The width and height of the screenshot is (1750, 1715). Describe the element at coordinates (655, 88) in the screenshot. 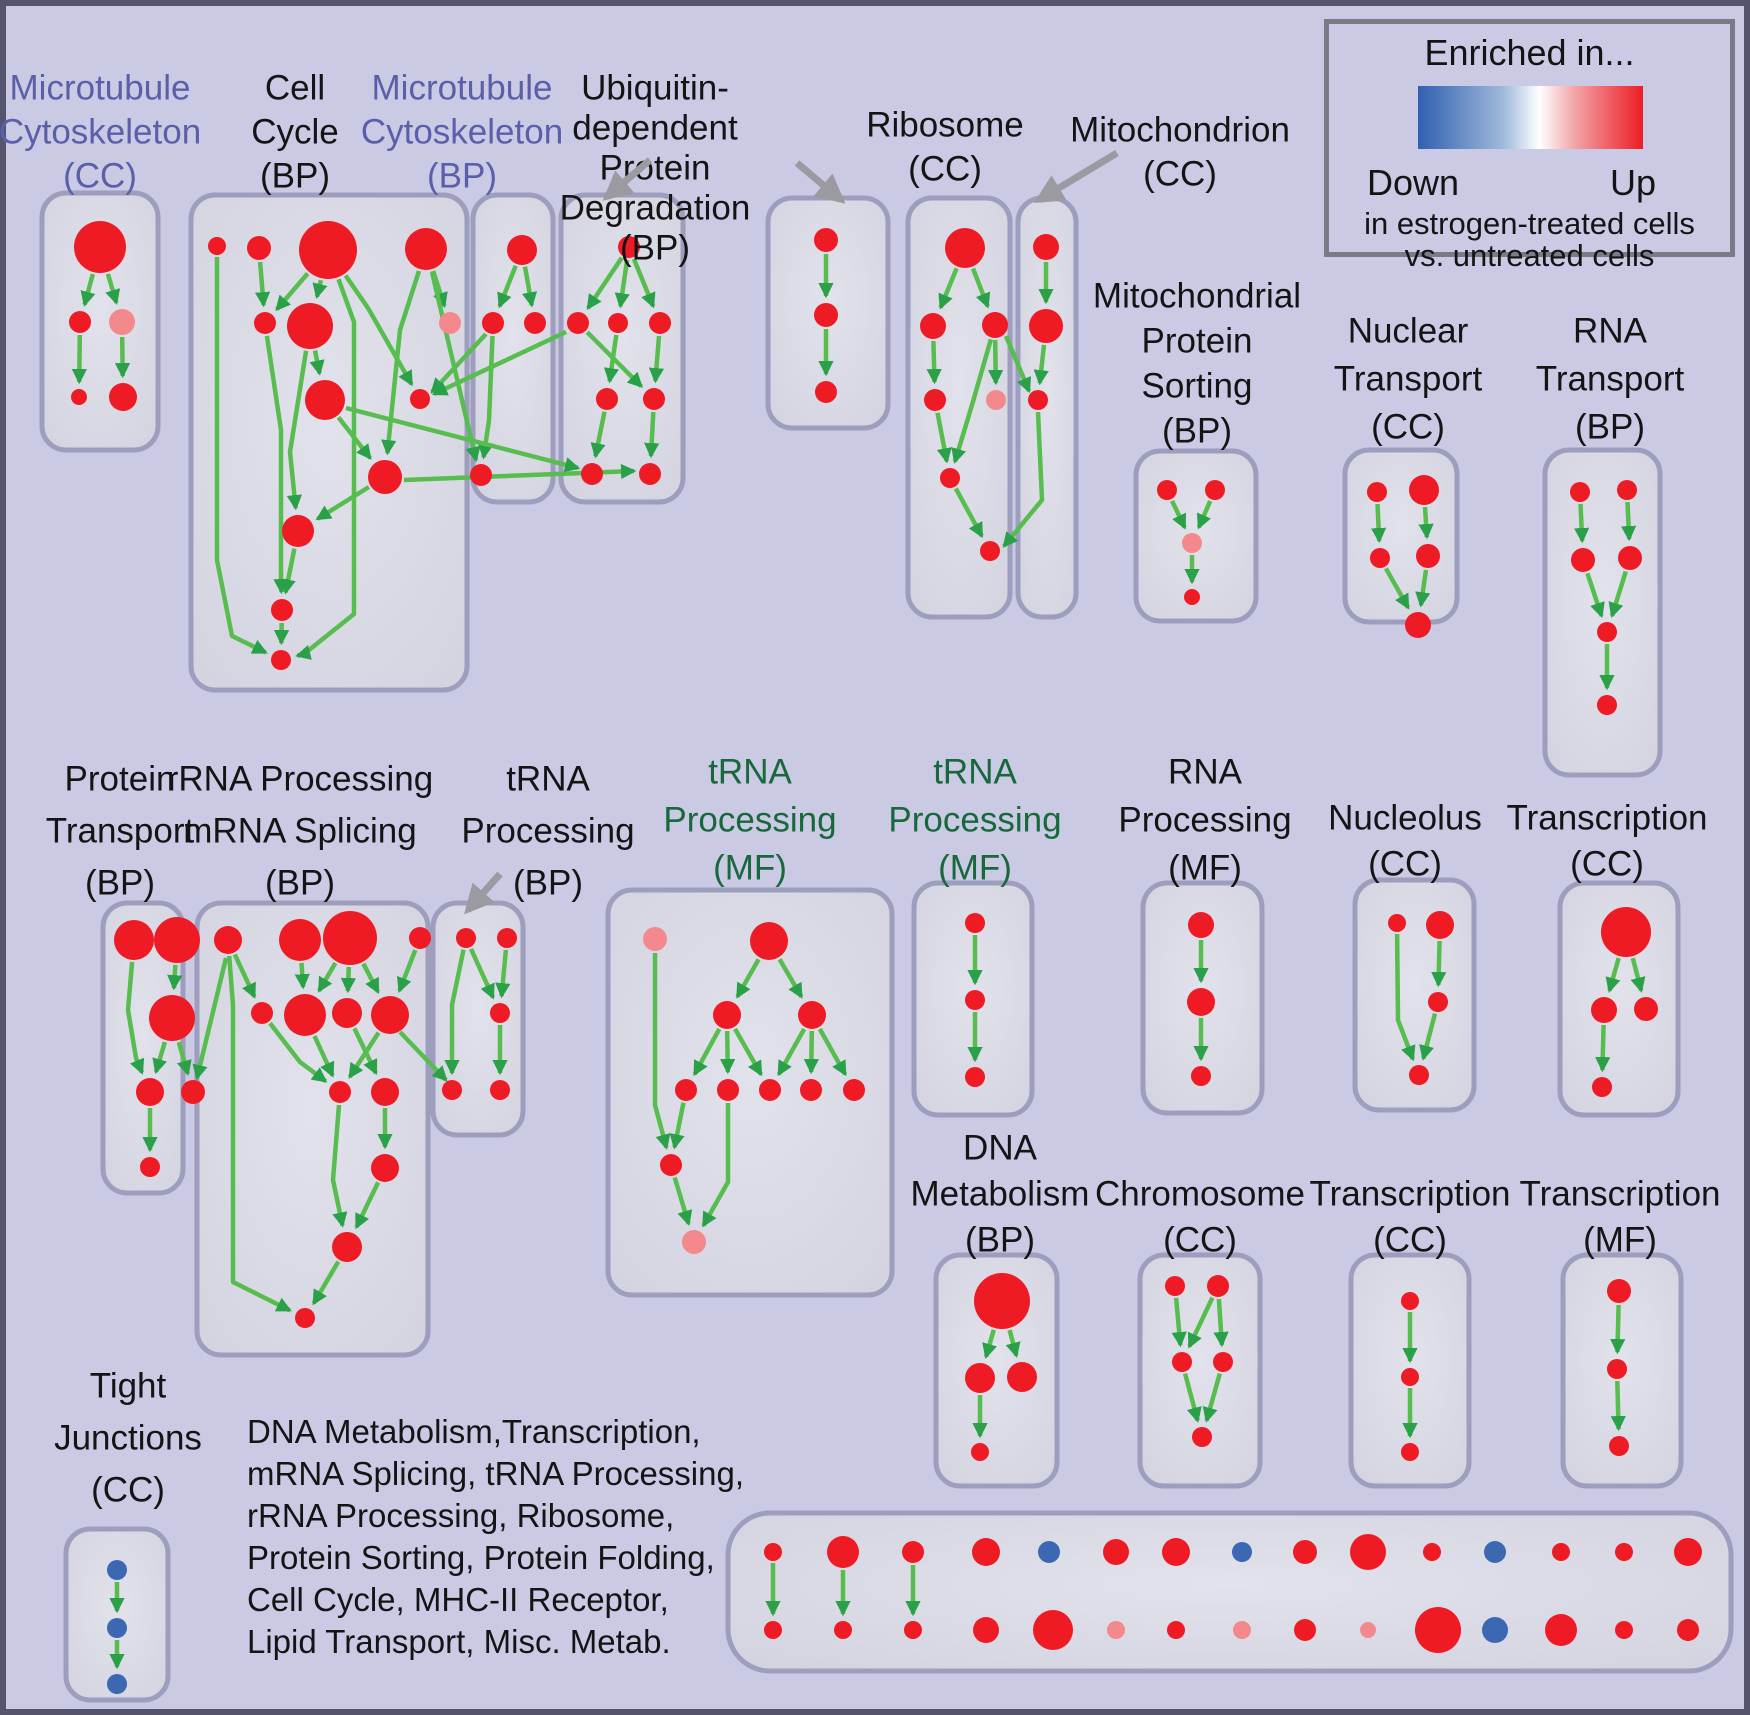

I see `label-ubiquitin-line-0: Ubiquitin-` at that location.